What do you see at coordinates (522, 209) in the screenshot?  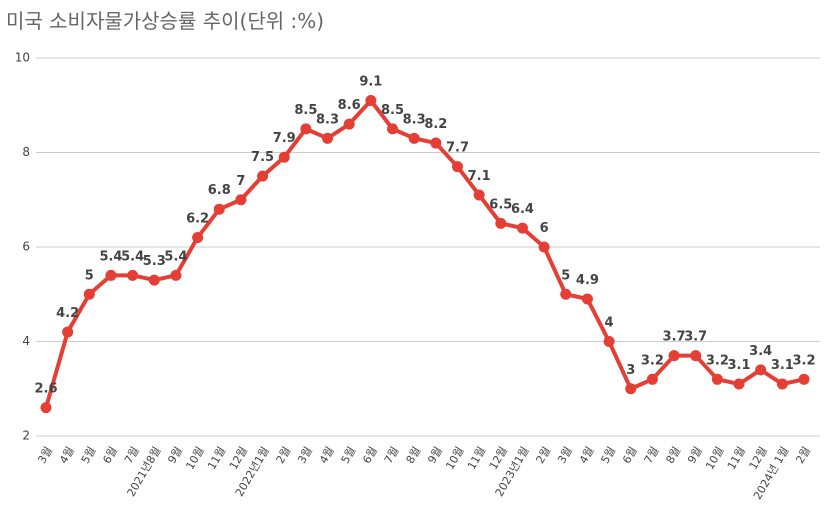 I see `data-label: 6.4` at bounding box center [522, 209].